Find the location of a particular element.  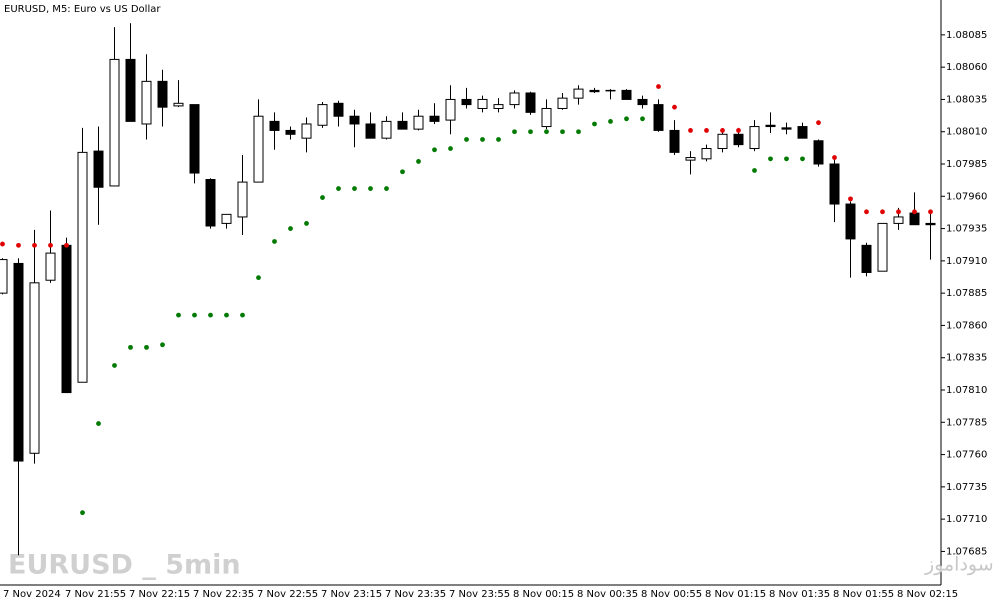

x-tick-label: 7 Nov 22:55 is located at coordinates (287, 594).